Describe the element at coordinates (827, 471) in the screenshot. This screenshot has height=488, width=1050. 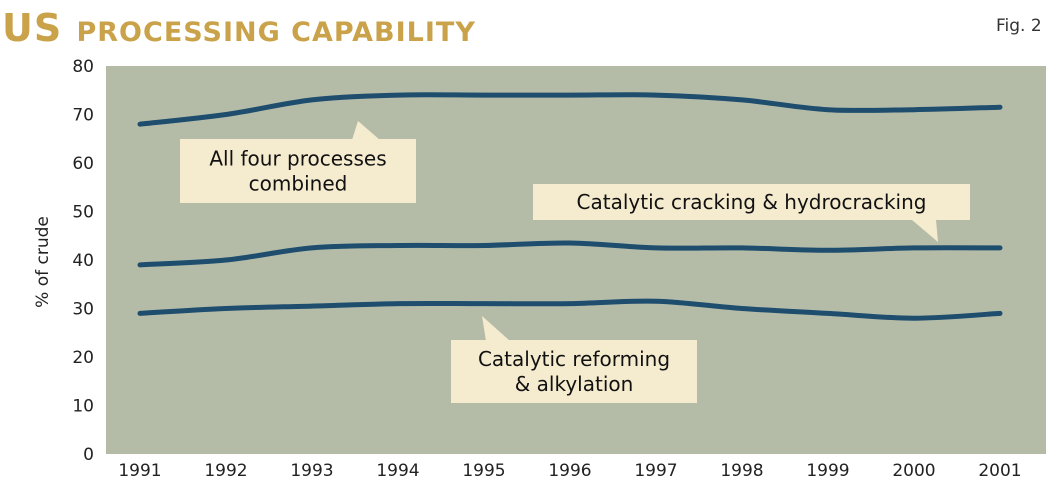
I see `x-tick-label: 1999` at that location.